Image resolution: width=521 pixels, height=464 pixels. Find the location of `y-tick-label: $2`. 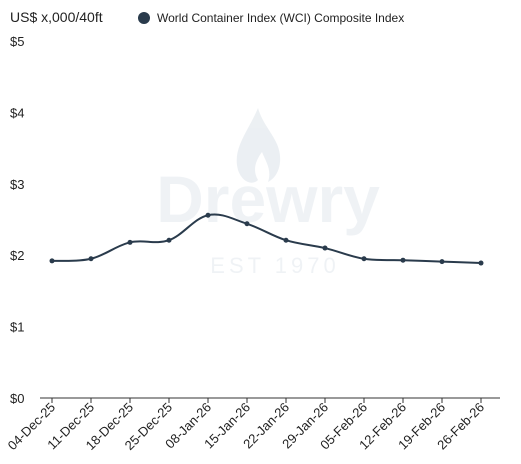

y-tick-label: $2 is located at coordinates (17, 255).